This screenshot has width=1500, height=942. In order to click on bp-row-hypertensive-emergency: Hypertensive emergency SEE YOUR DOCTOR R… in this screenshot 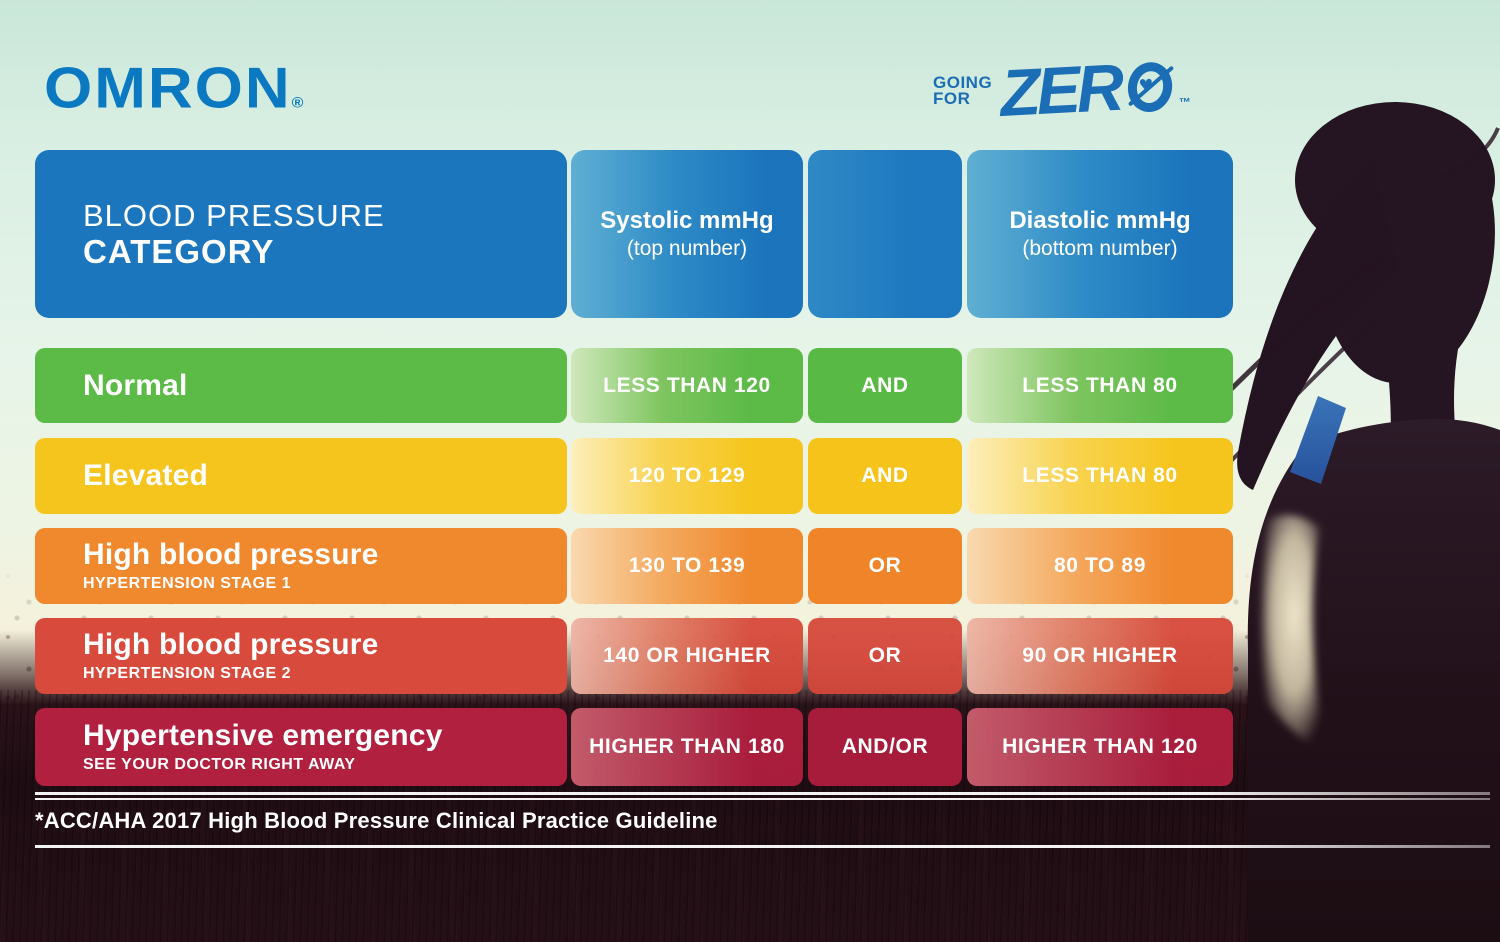, I will do `click(634, 747)`.